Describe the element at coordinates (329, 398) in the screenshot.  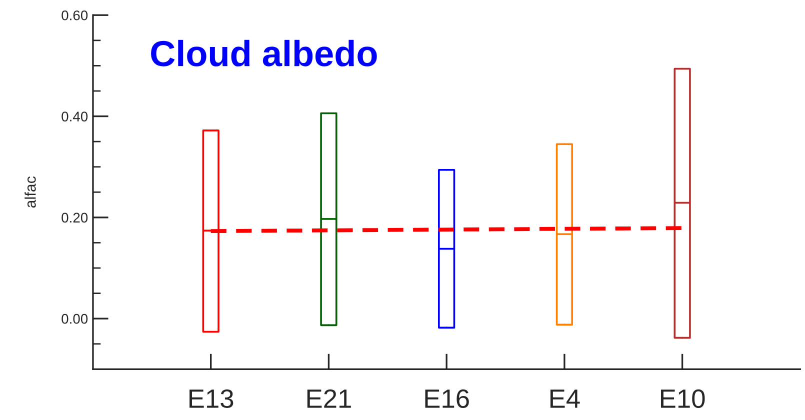
I see `x-tick-label: E21` at that location.